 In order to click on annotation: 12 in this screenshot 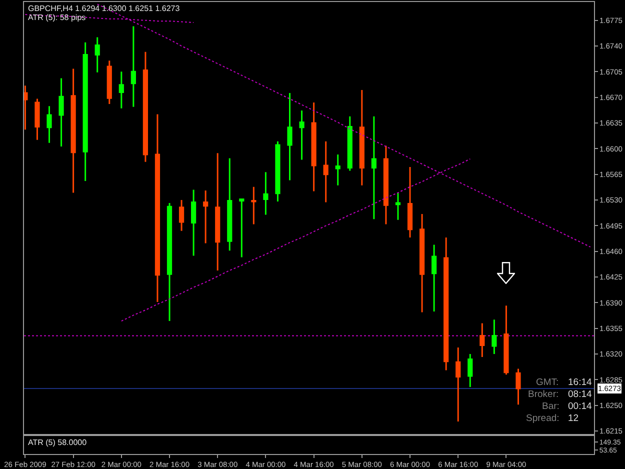, I will do `click(573, 418)`.